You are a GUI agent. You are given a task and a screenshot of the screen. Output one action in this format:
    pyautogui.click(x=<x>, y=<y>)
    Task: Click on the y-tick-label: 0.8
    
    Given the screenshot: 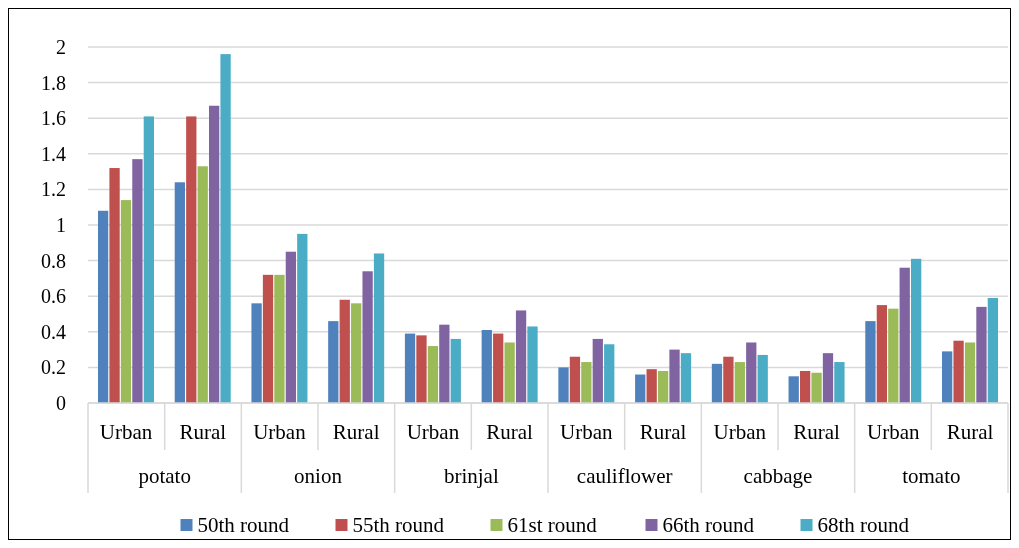 What is the action you would take?
    pyautogui.click(x=53, y=260)
    